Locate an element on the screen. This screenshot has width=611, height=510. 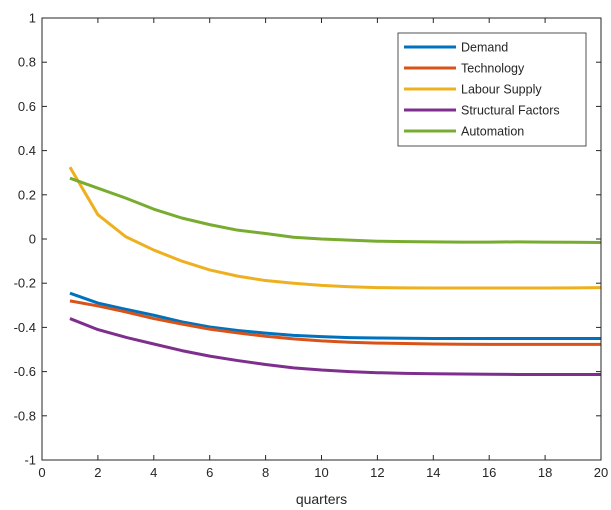
x-tick-label: 14 is located at coordinates (433, 472).